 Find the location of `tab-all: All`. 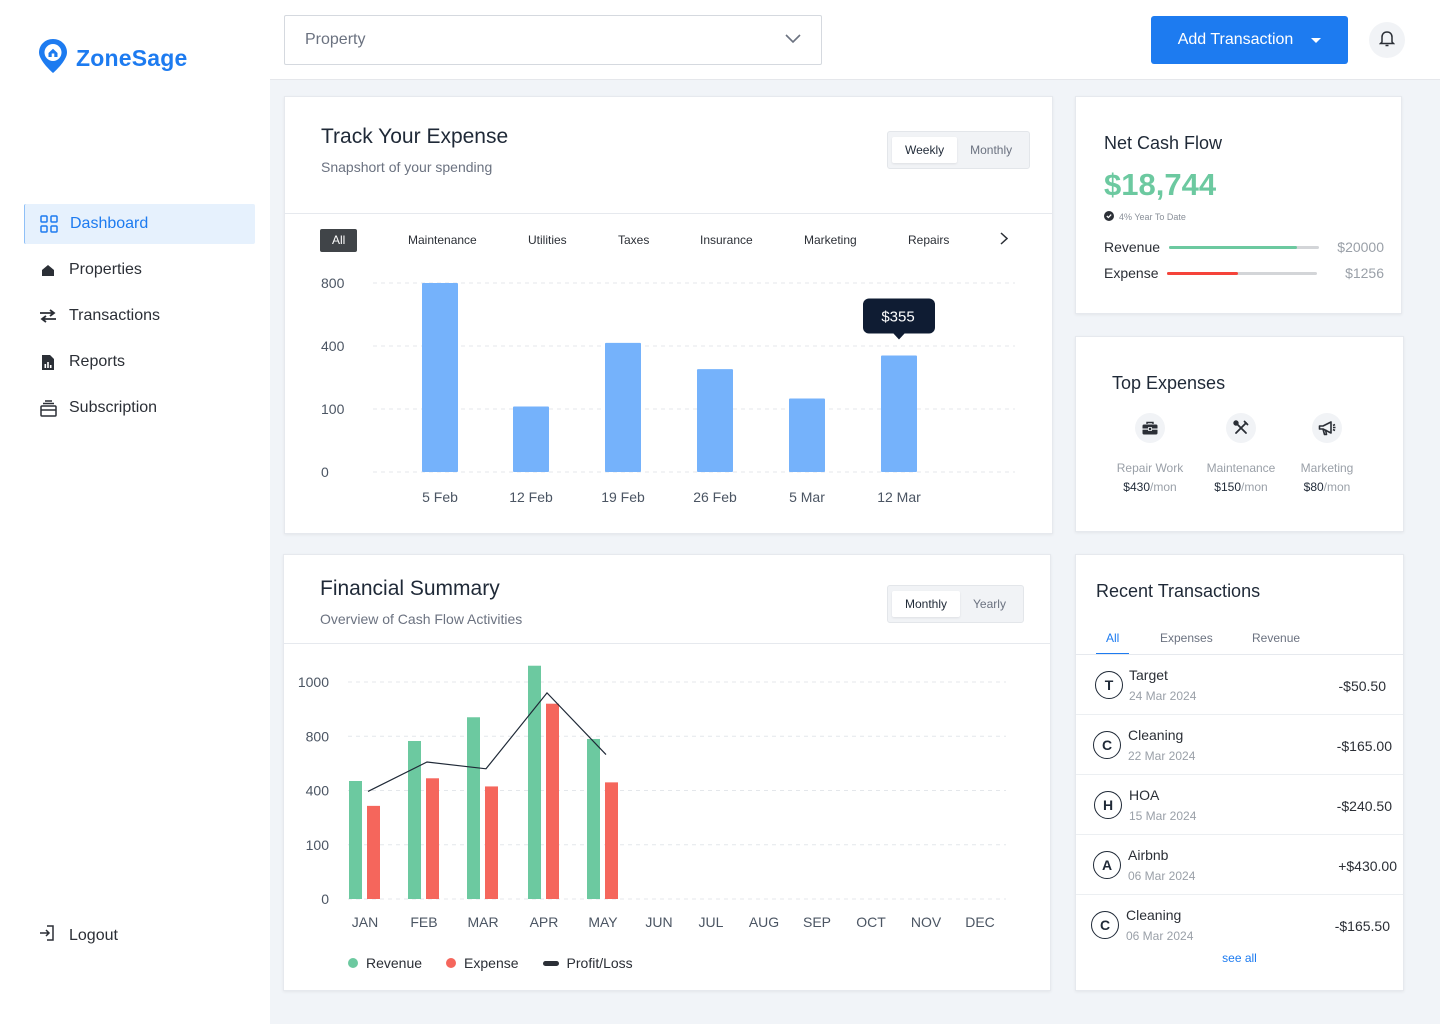

tab-all: All is located at coordinates (1113, 643).